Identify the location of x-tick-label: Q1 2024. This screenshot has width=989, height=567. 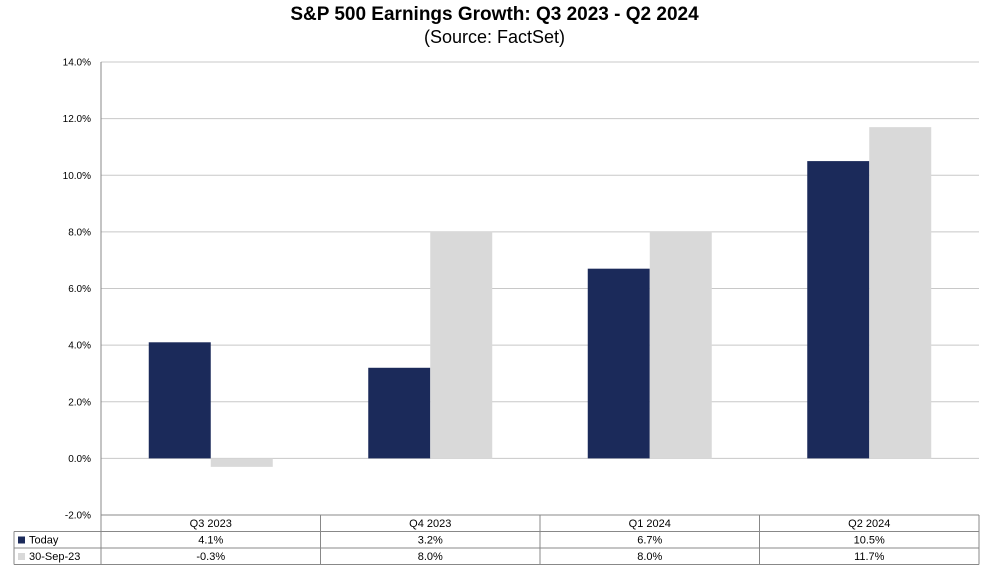
(650, 524).